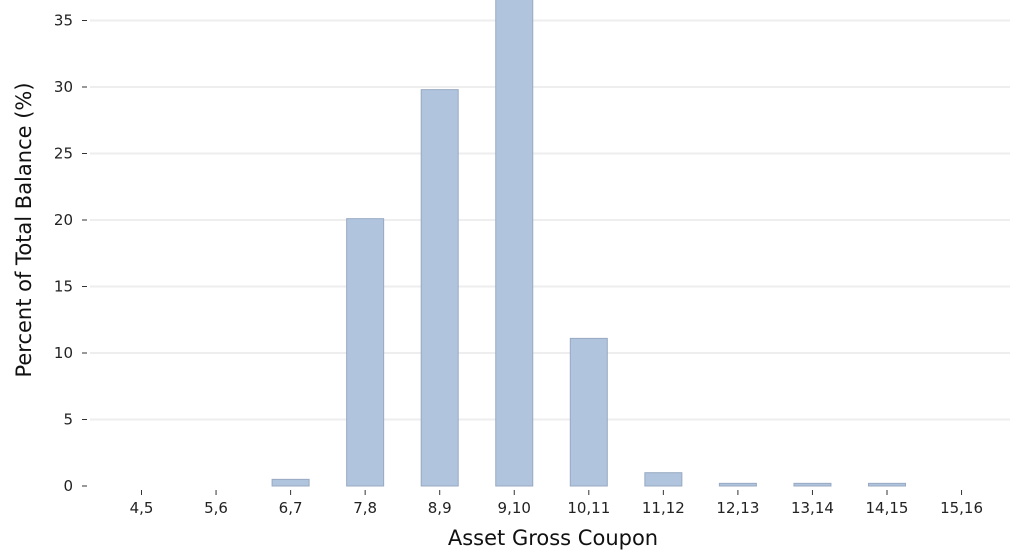 This screenshot has height=550, width=1013. I want to click on y-tick-label: 15, so click(63, 287).